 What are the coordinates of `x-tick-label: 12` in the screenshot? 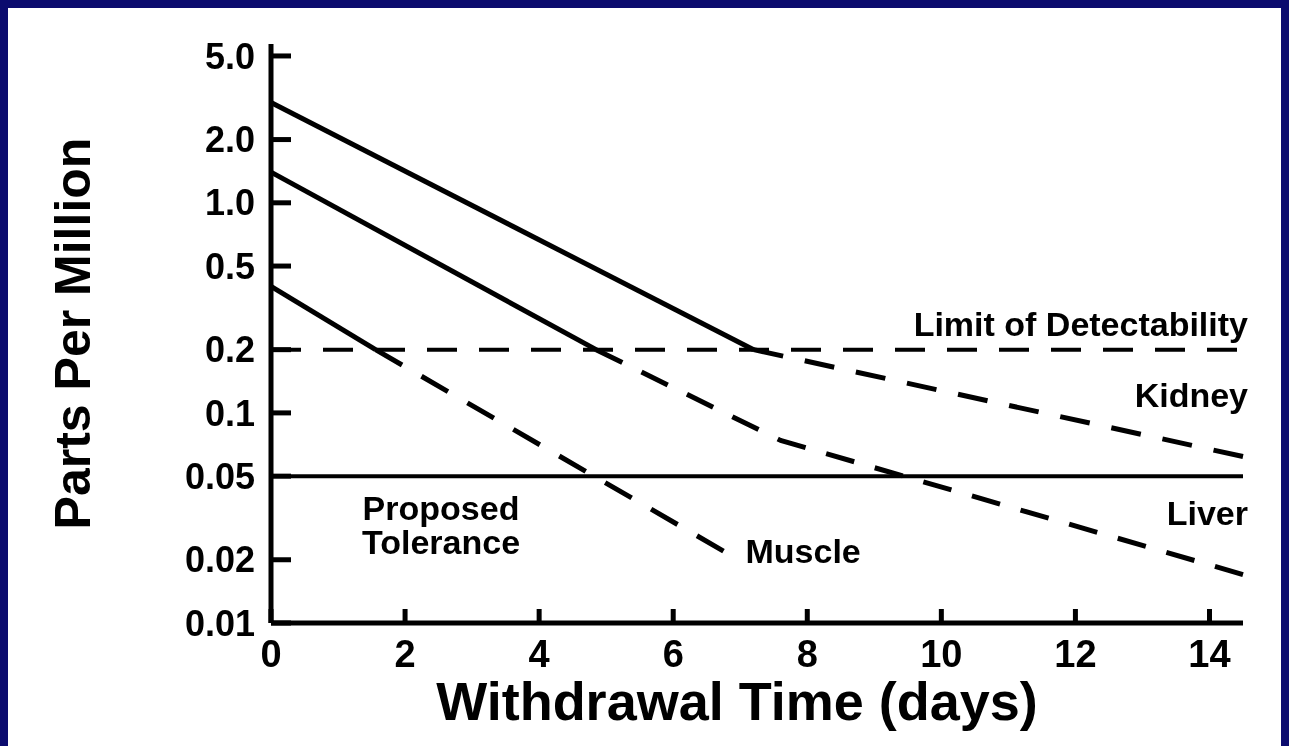 It's located at (1075, 654).